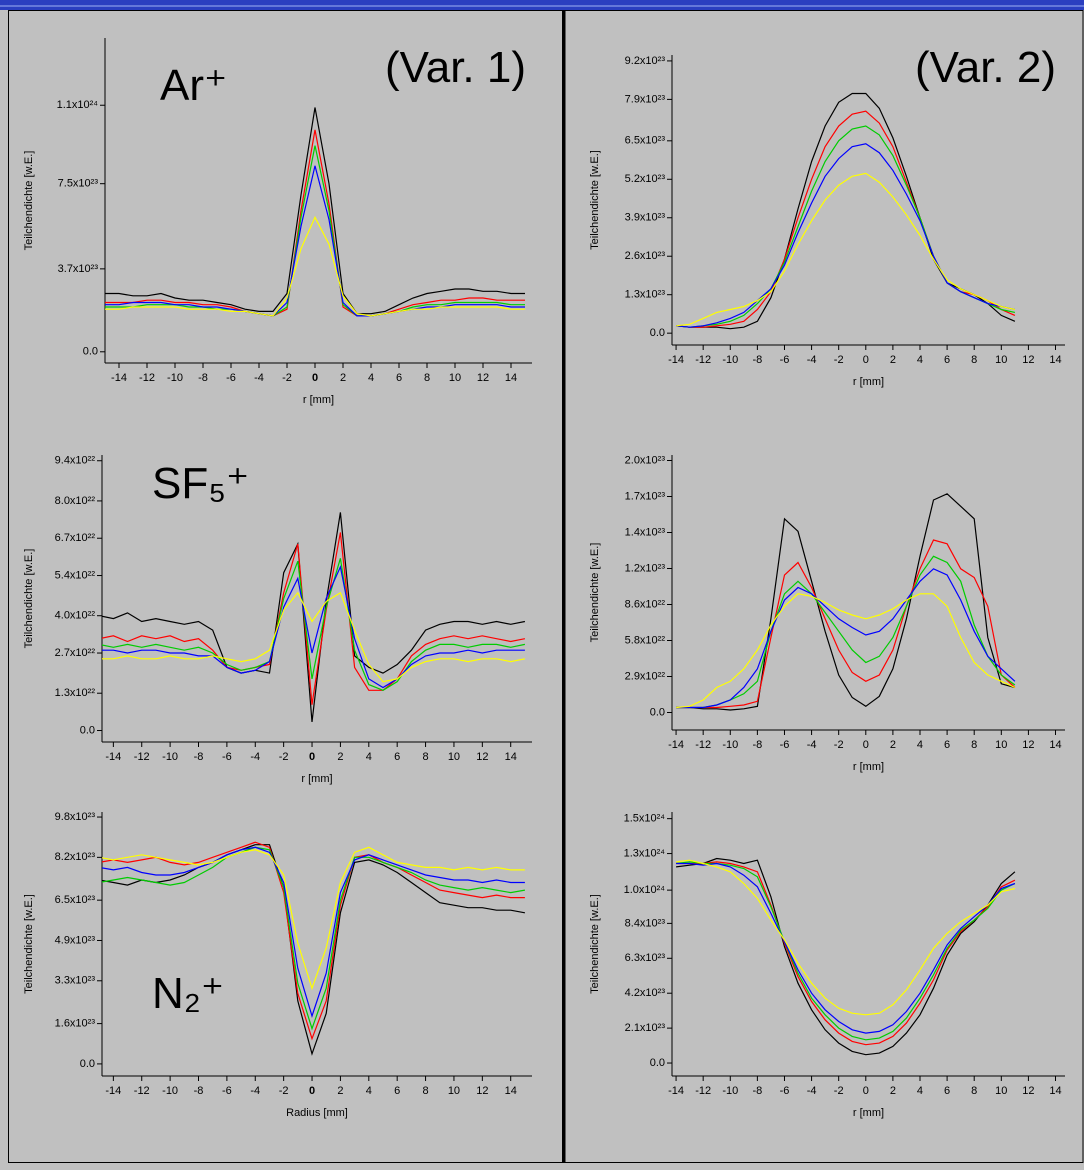  I want to click on y-tick-label: 4.2x10²³, so click(645, 993).